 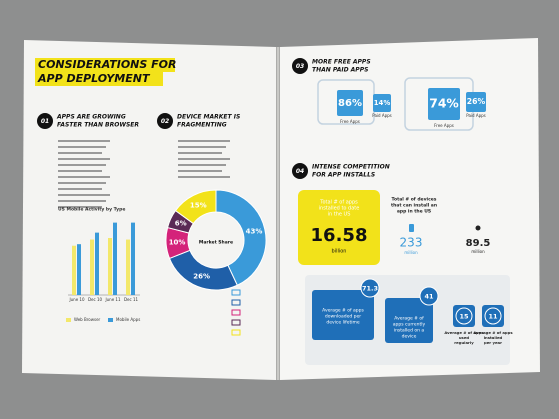 What do you see at coordinates (202, 125) in the screenshot?
I see `section-heading: FRAGMENTING` at bounding box center [202, 125].